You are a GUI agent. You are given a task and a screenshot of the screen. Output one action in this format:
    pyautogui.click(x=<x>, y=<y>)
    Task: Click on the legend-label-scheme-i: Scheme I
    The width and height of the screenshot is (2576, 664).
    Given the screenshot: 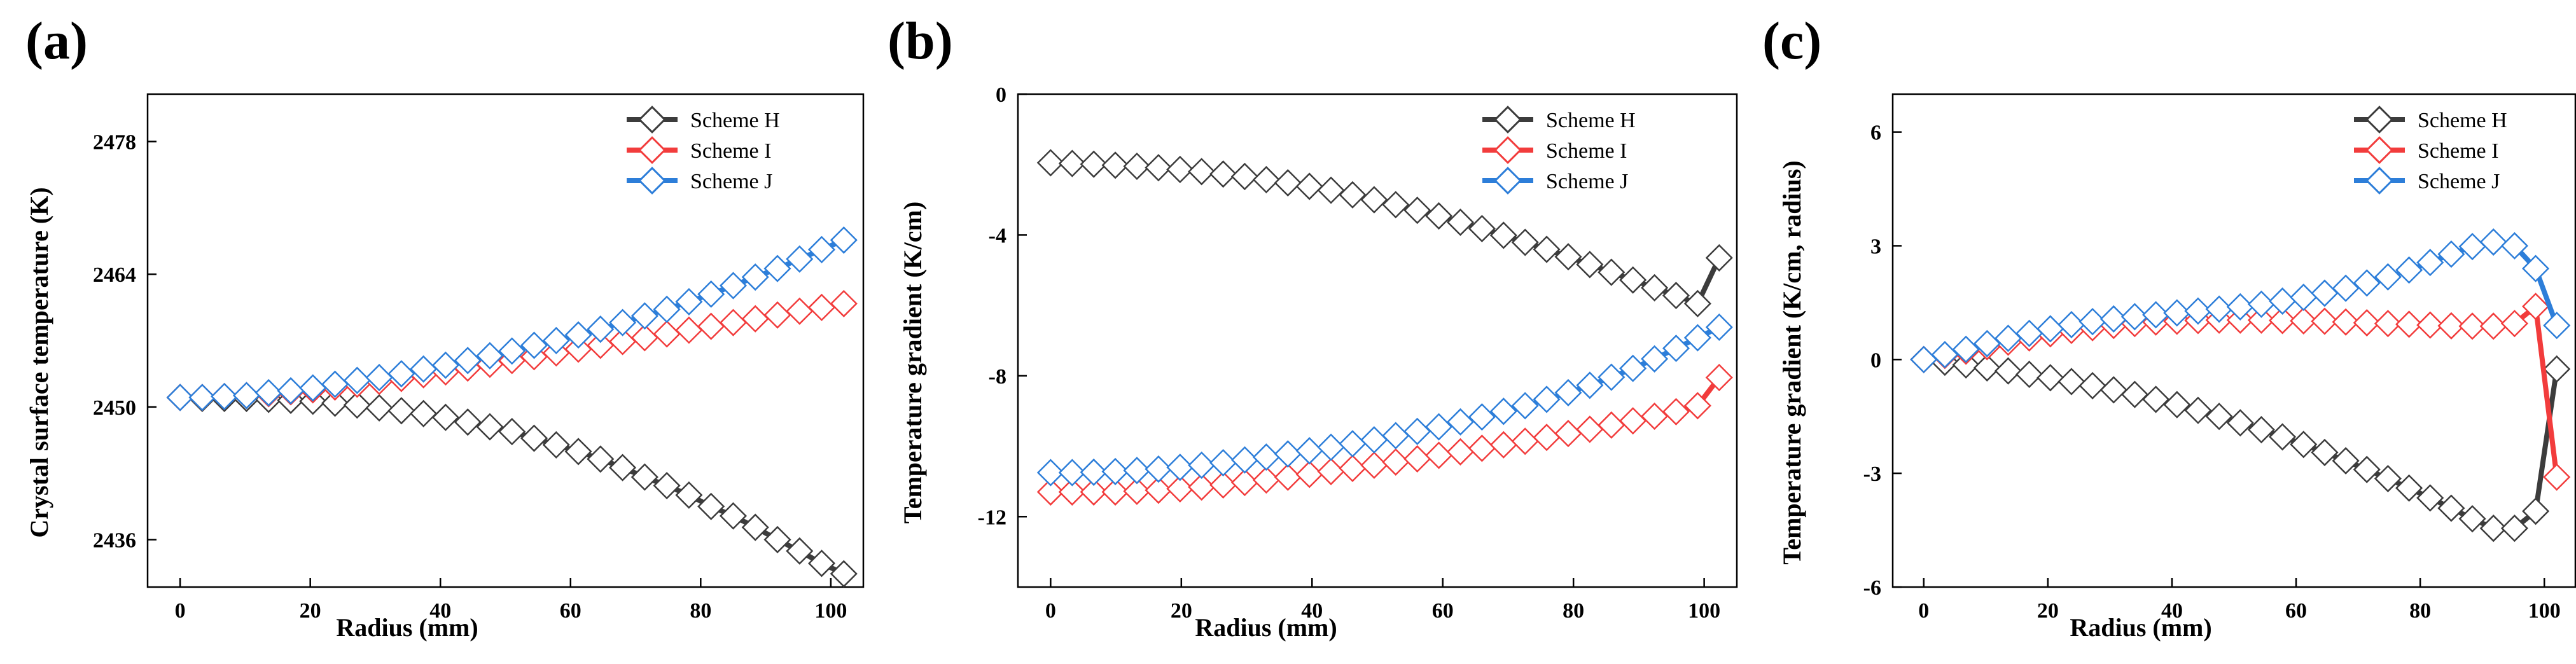 What is the action you would take?
    pyautogui.click(x=2458, y=151)
    